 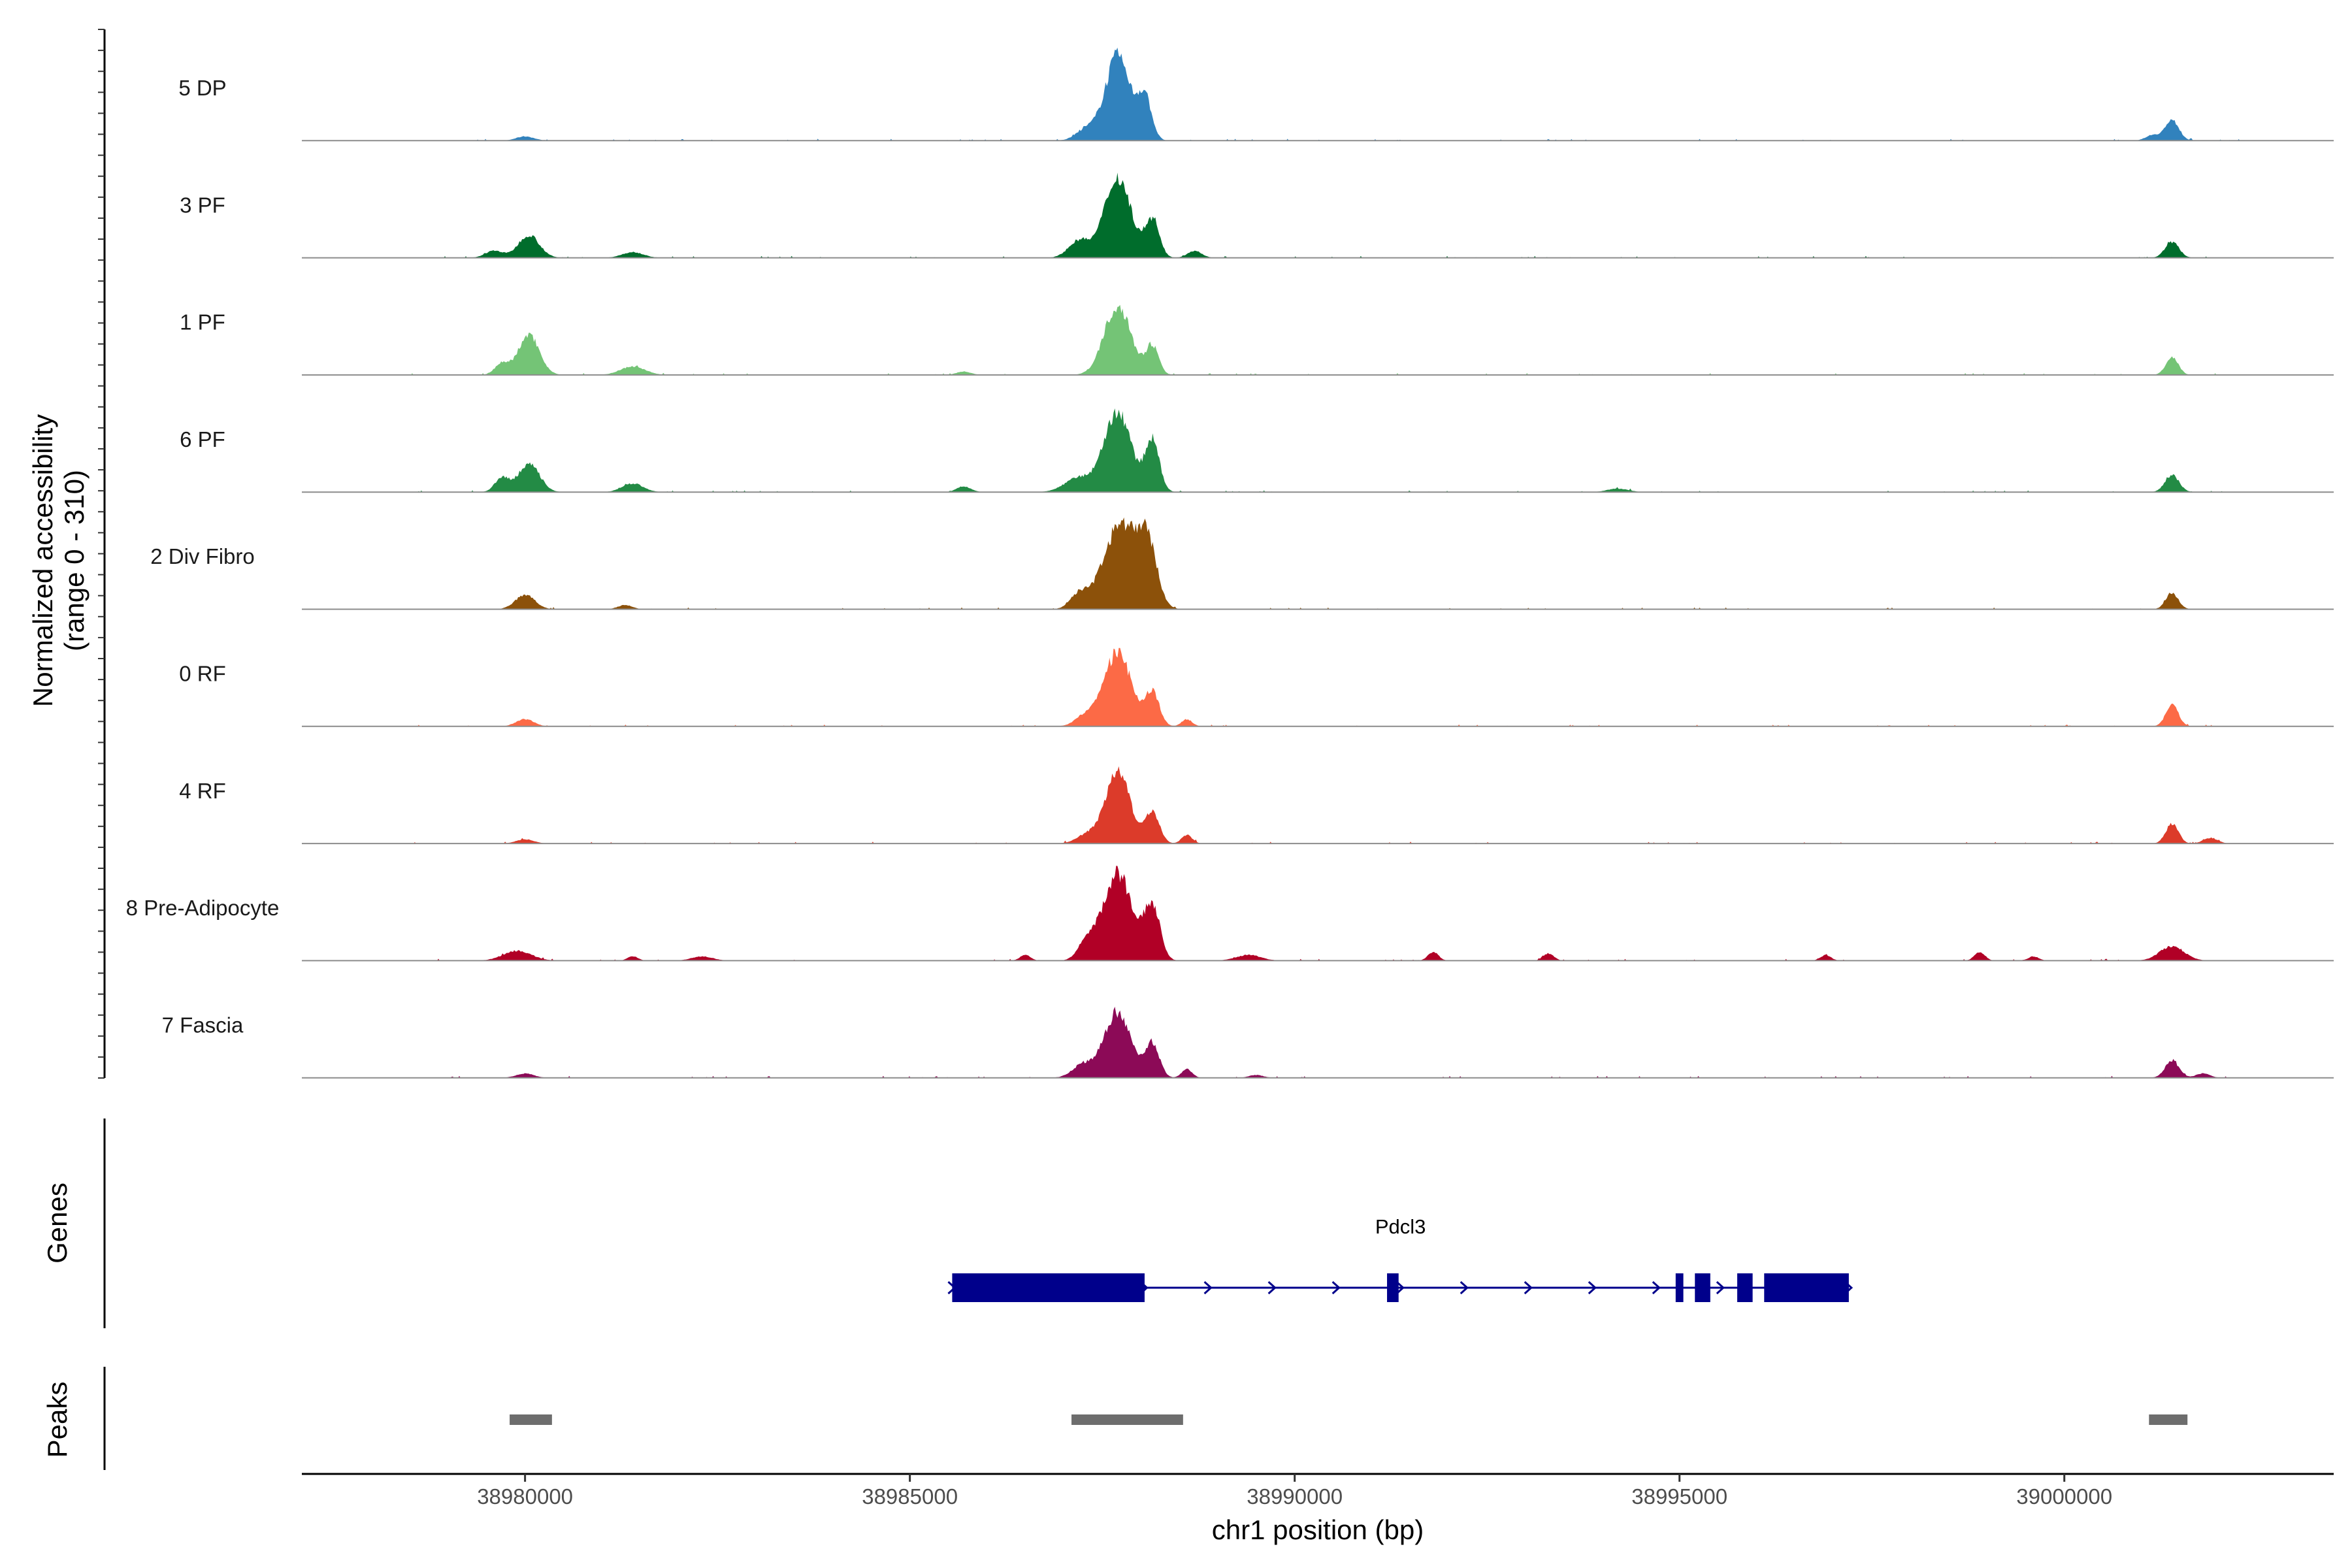 I want to click on track-2: 1 PF, so click(x=1257, y=340).